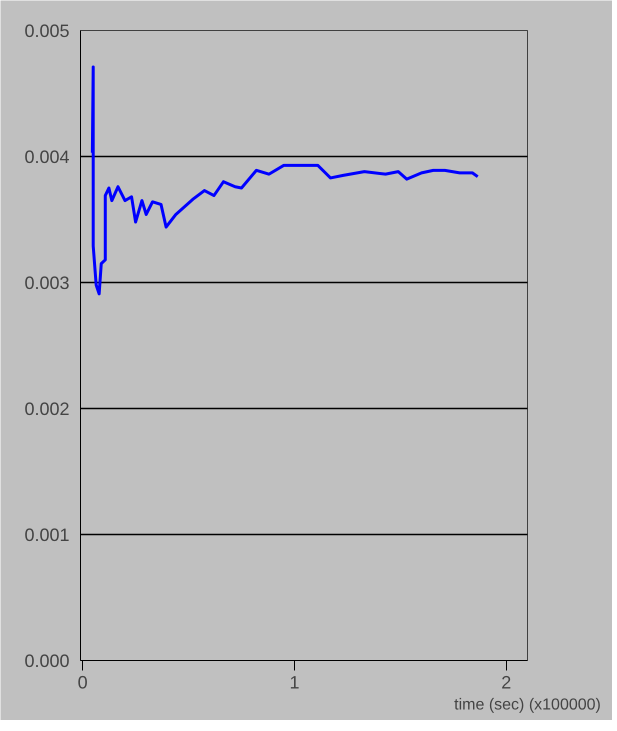 The height and width of the screenshot is (731, 617). What do you see at coordinates (47, 535) in the screenshot?
I see `y-tick-label: 0.001` at bounding box center [47, 535].